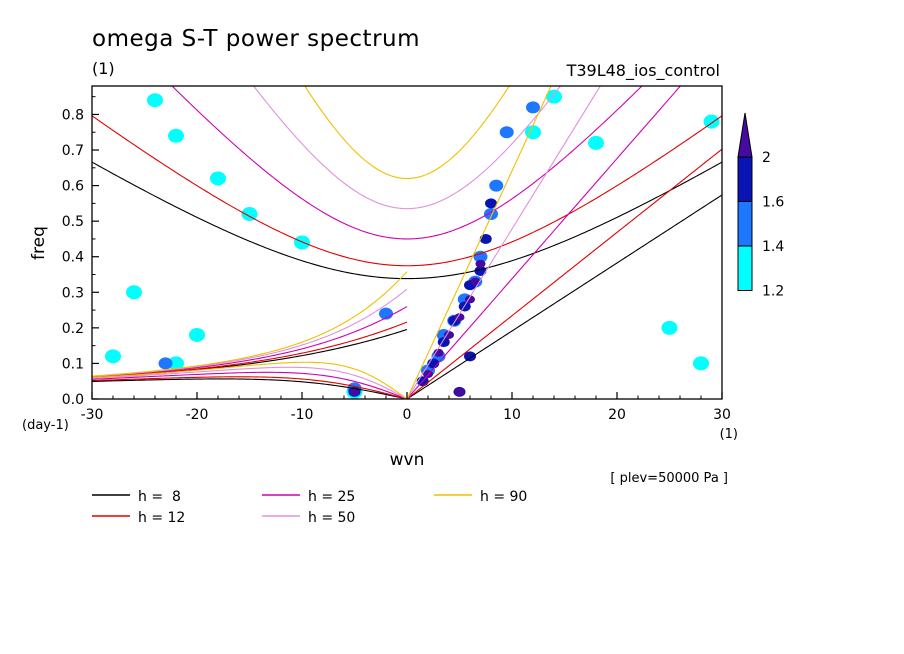  Describe the element at coordinates (309, 507) in the screenshot. I see `legend: h = 8 h = 12 h = 25 h = 50 h = 90` at that location.